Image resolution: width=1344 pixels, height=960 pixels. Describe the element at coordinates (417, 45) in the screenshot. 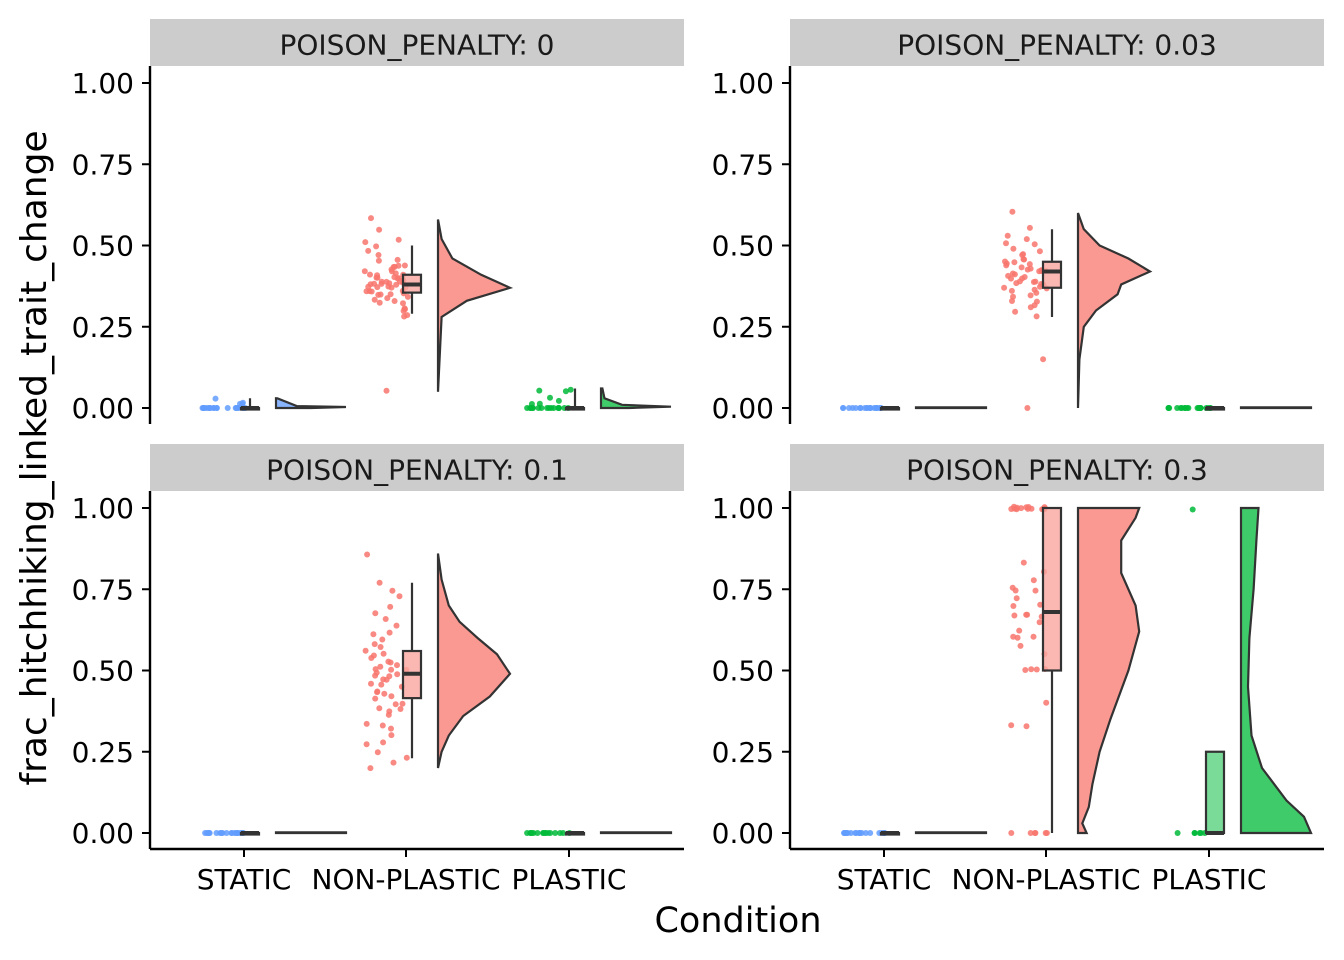

I see `facet-strip-label: POISON_PENALTY: 0` at that location.